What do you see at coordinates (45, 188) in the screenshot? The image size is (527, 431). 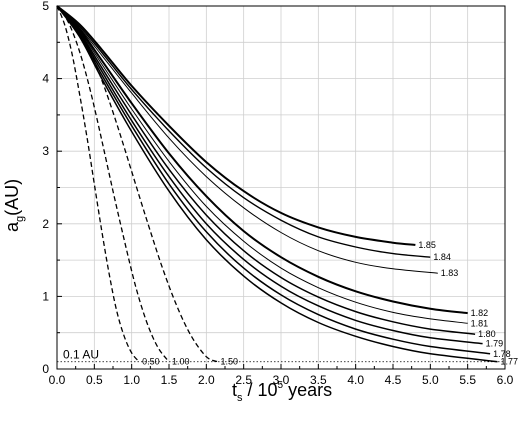 I see `y-tick-labels: 0 1 2 3 4 5` at bounding box center [45, 188].